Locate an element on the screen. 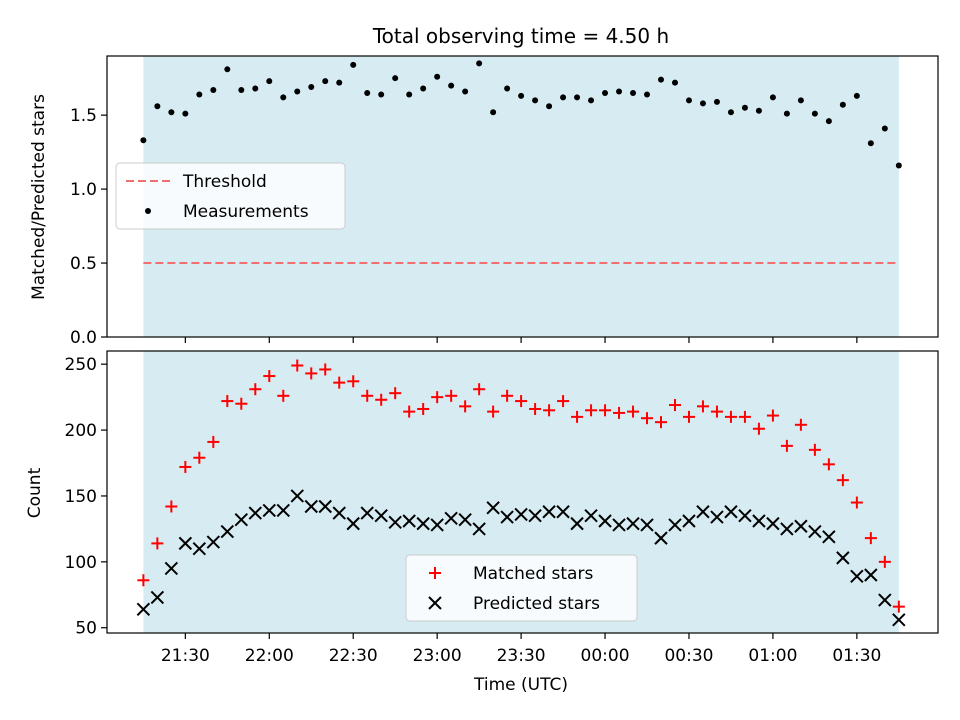 The width and height of the screenshot is (960, 720). bottom-y-tick-label: 200 is located at coordinates (81, 431).